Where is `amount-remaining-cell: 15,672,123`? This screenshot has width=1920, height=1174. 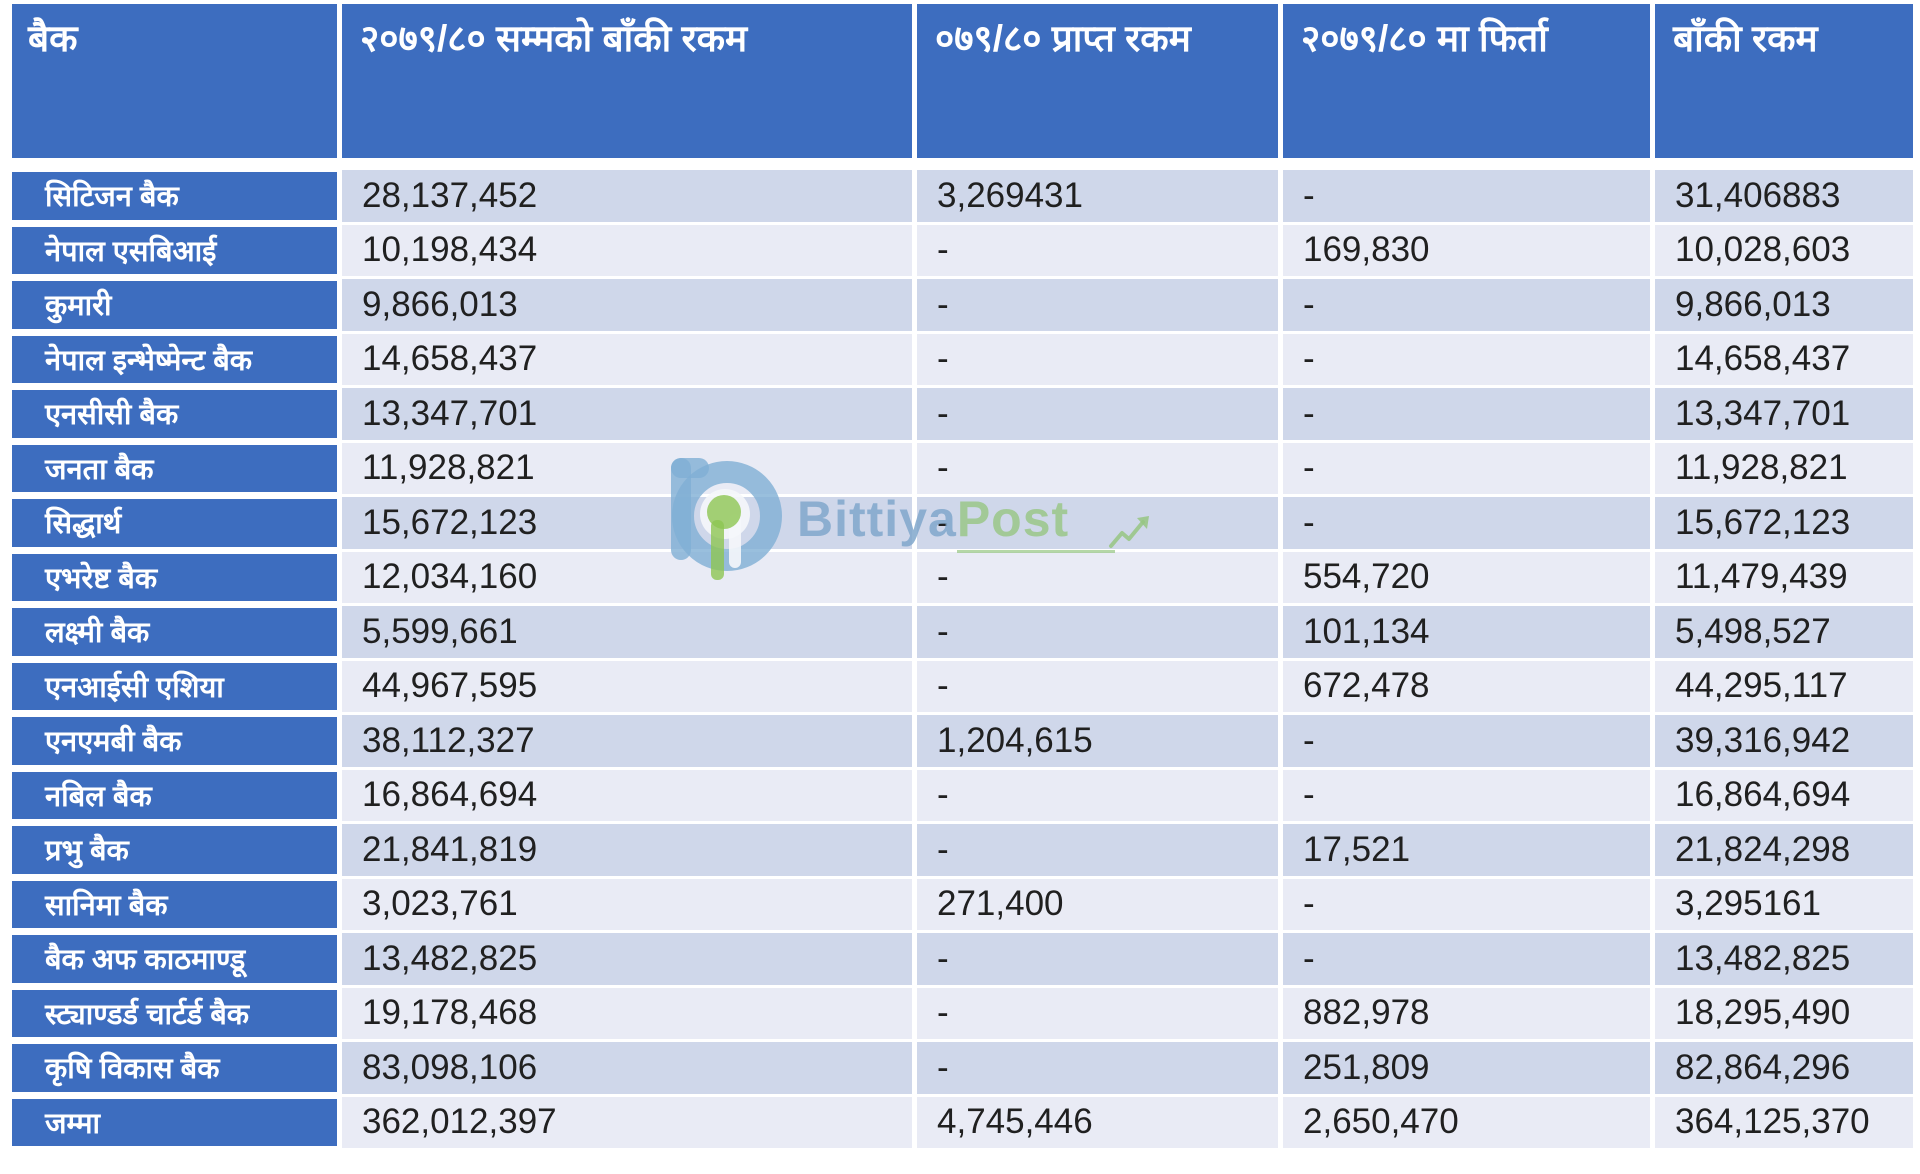 amount-remaining-cell: 15,672,123 is located at coordinates (1784, 523).